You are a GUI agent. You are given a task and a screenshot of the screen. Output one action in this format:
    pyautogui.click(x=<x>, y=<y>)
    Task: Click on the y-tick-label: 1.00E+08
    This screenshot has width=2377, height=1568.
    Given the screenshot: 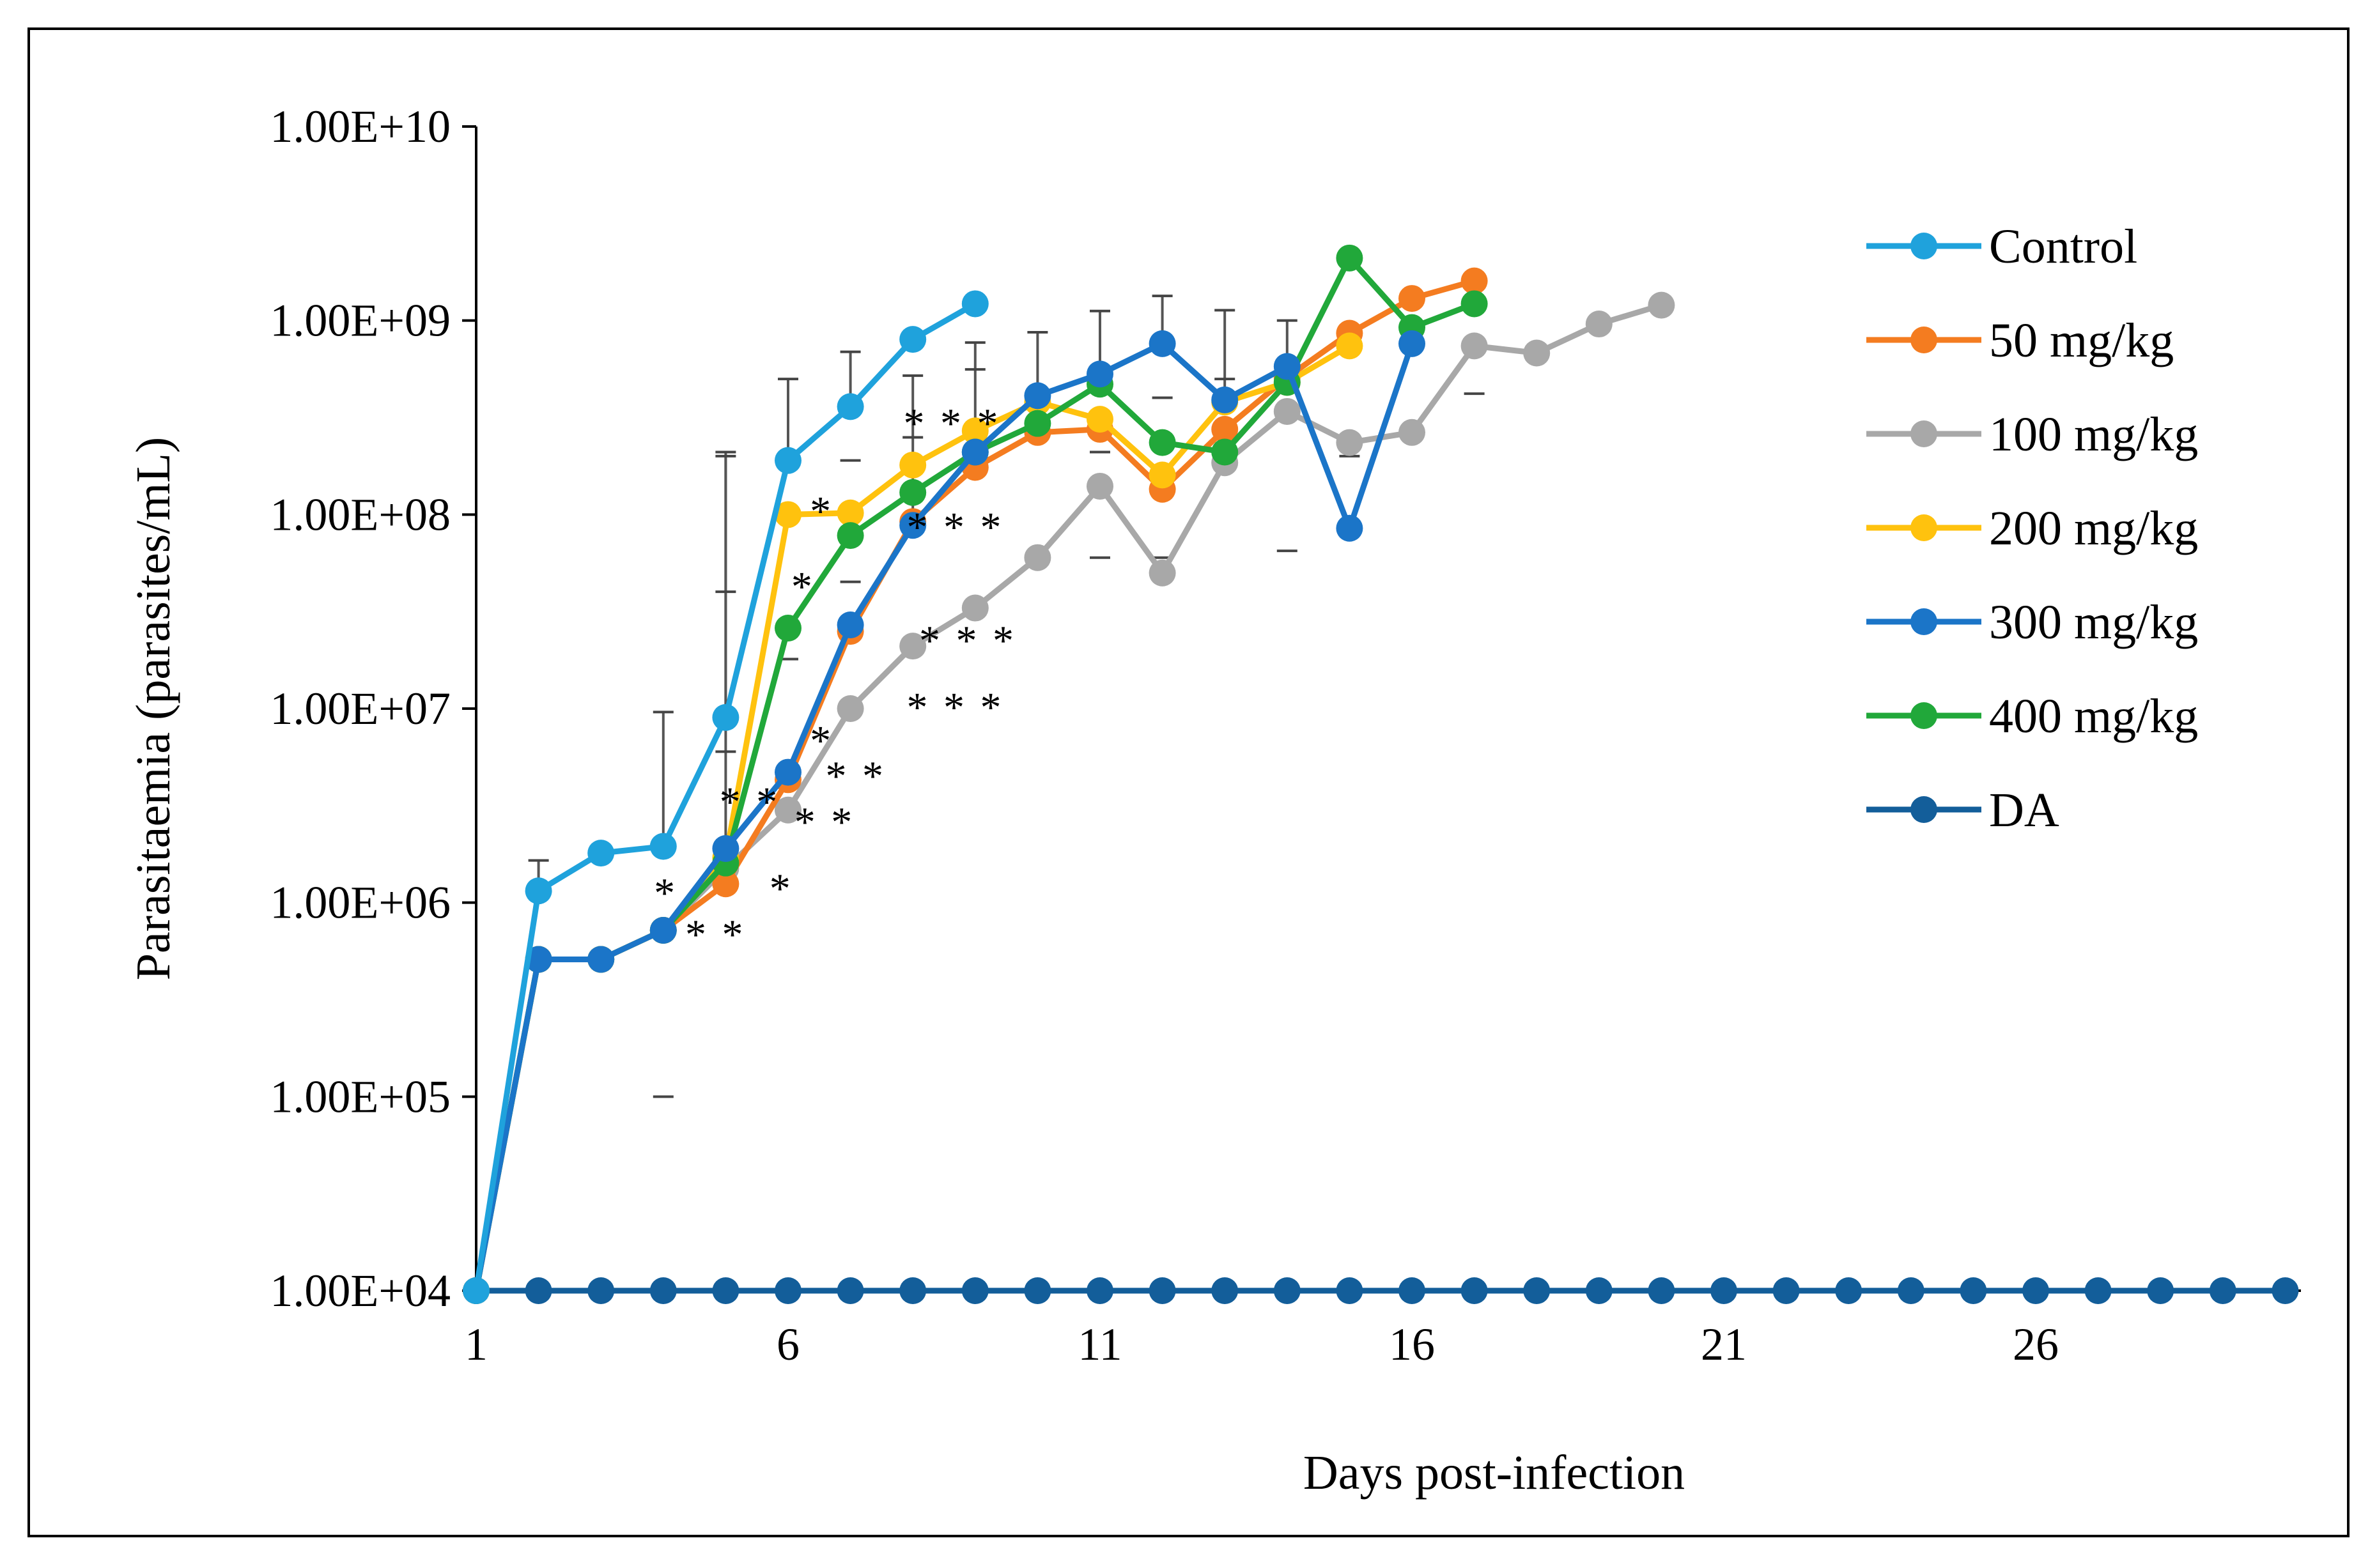 What is the action you would take?
    pyautogui.click(x=360, y=514)
    